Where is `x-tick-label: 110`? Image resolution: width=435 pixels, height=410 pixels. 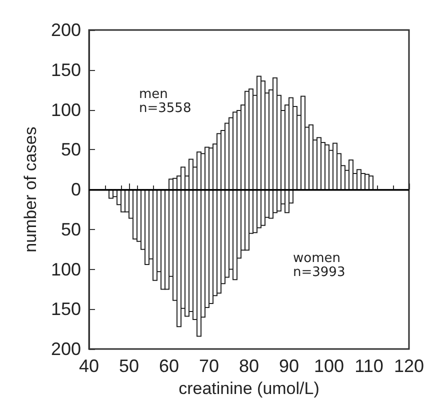 x-tick-label: 110 is located at coordinates (369, 366).